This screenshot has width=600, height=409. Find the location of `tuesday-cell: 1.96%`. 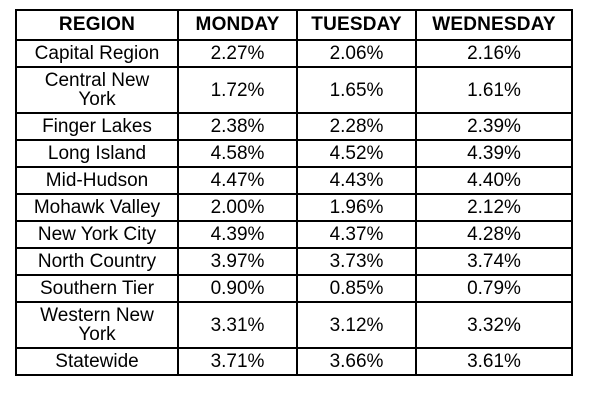

tuesday-cell: 1.96% is located at coordinates (356, 207).